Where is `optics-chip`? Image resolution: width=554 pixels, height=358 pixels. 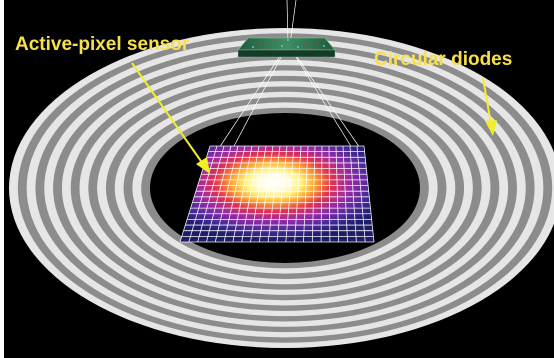
optics-chip is located at coordinates (286, 47).